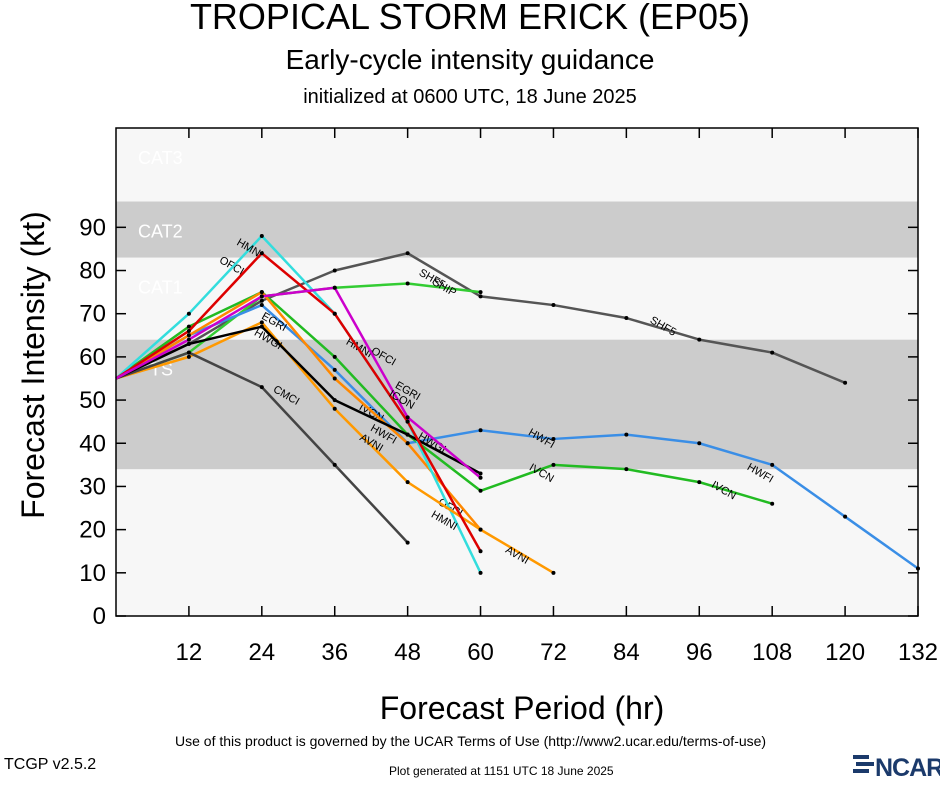  What do you see at coordinates (92, 486) in the screenshot?
I see `y-tick-label: 30` at bounding box center [92, 486].